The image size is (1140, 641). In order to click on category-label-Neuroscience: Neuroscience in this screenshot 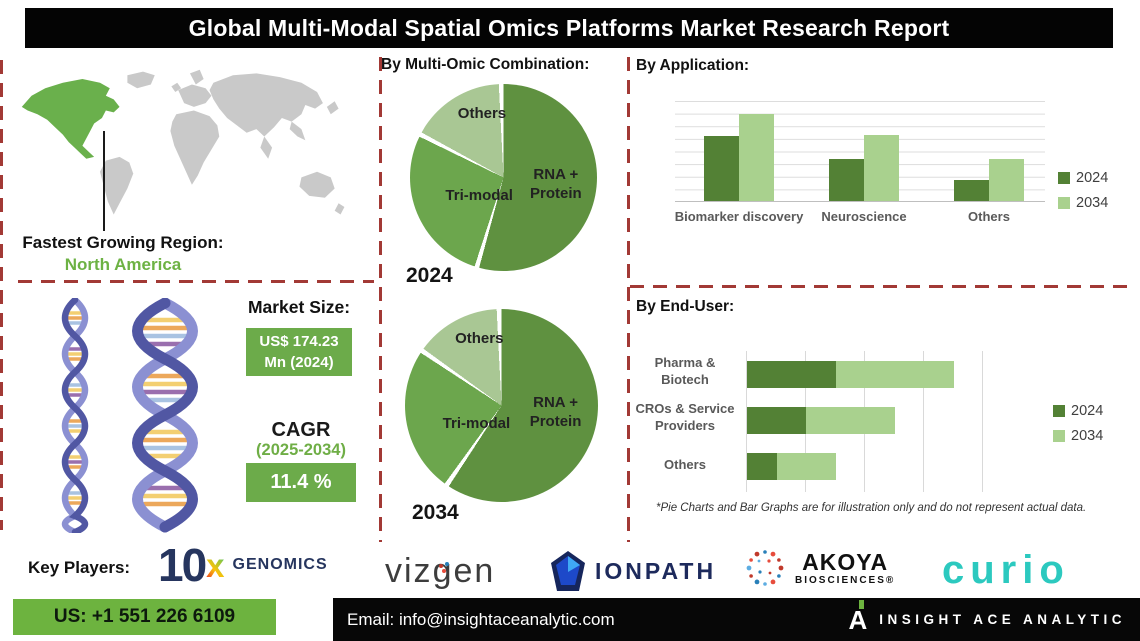, I will do `click(864, 216)`.